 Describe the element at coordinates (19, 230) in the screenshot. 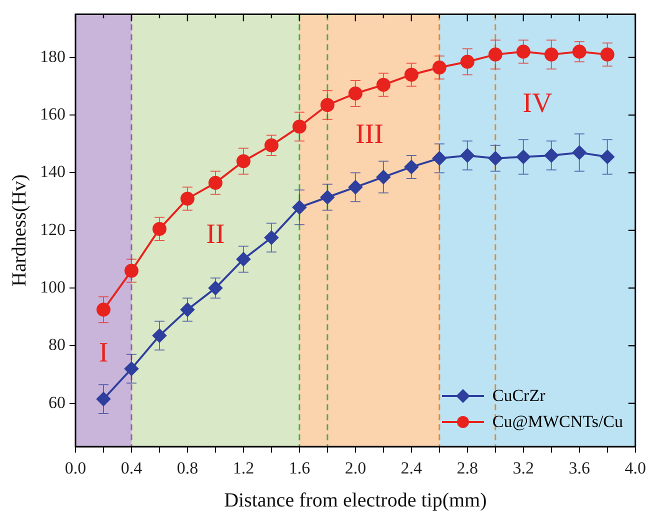

I see `y-axis-title: Hardness(Hv)` at that location.